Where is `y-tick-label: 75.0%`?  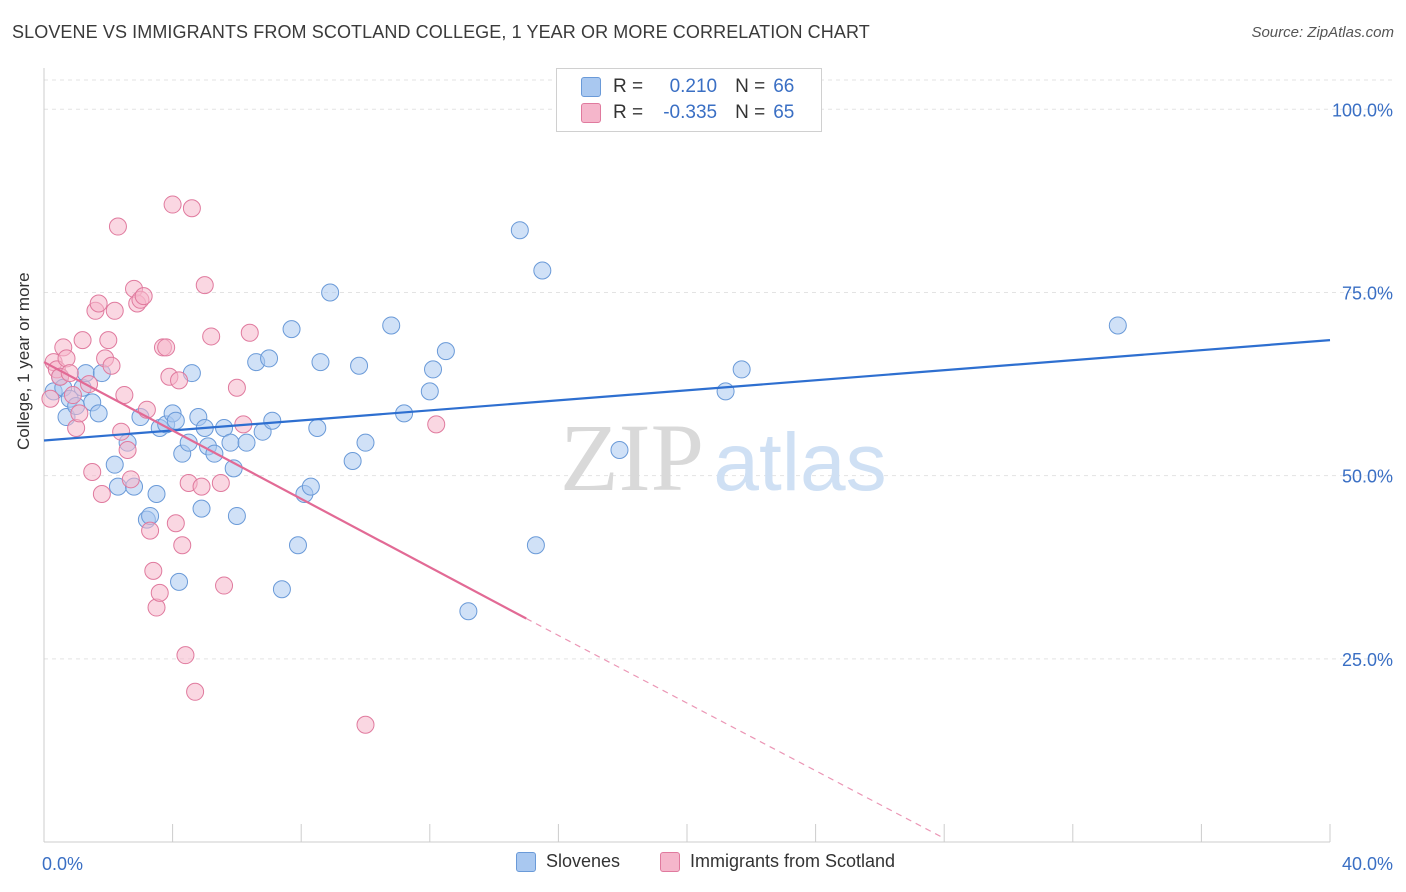 y-tick-label: 75.0% is located at coordinates (1367, 293).